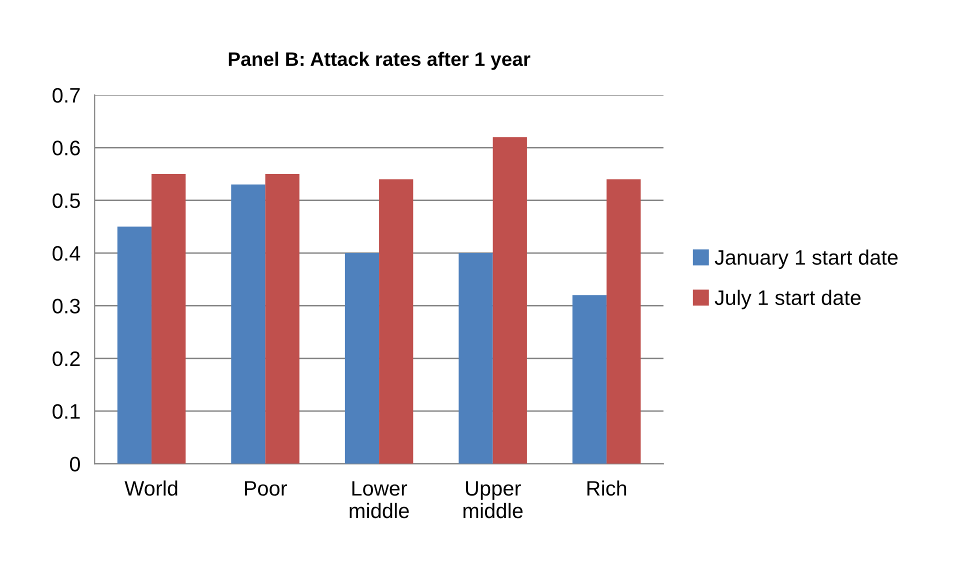 Image resolution: width=956 pixels, height=579 pixels. What do you see at coordinates (66, 306) in the screenshot?
I see `y-tick-label: 0.3` at bounding box center [66, 306].